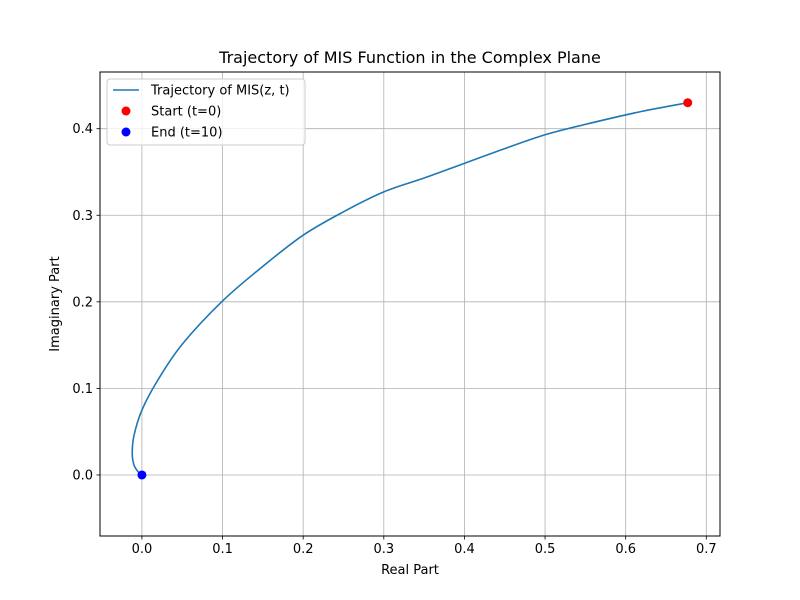 This screenshot has height=600, width=800. What do you see at coordinates (222, 549) in the screenshot?
I see `x-tick-label: 0.1` at bounding box center [222, 549].